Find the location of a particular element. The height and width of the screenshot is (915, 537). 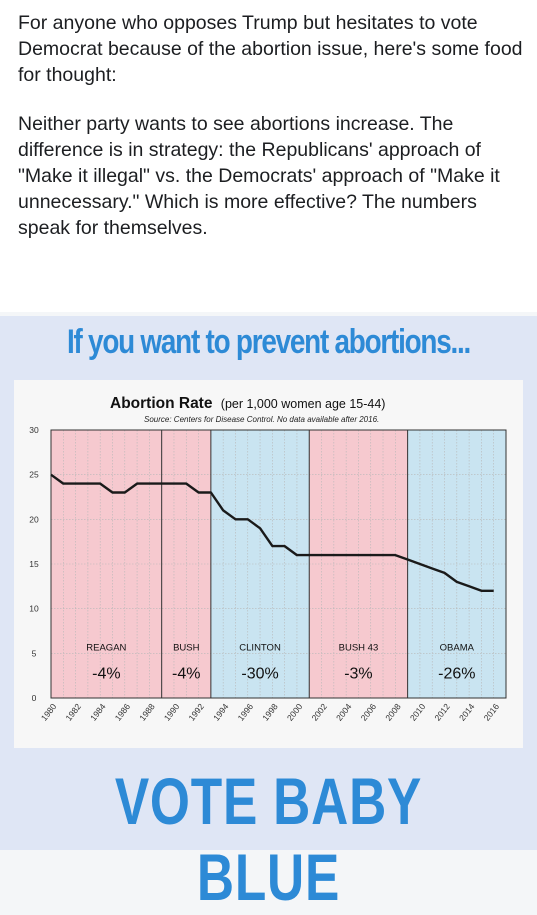

x-tick-label: 2000 is located at coordinates (295, 711).